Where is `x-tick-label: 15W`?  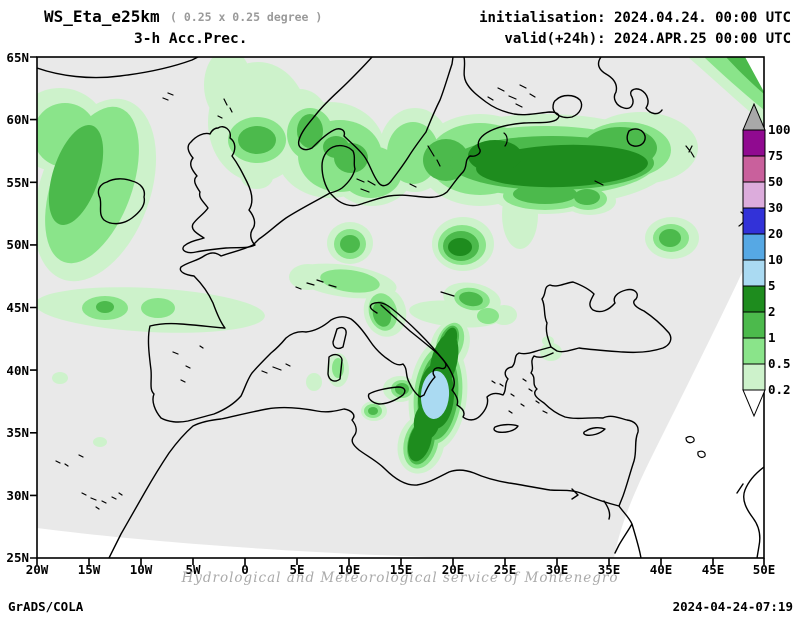 x-tick-label: 15W is located at coordinates (89, 569).